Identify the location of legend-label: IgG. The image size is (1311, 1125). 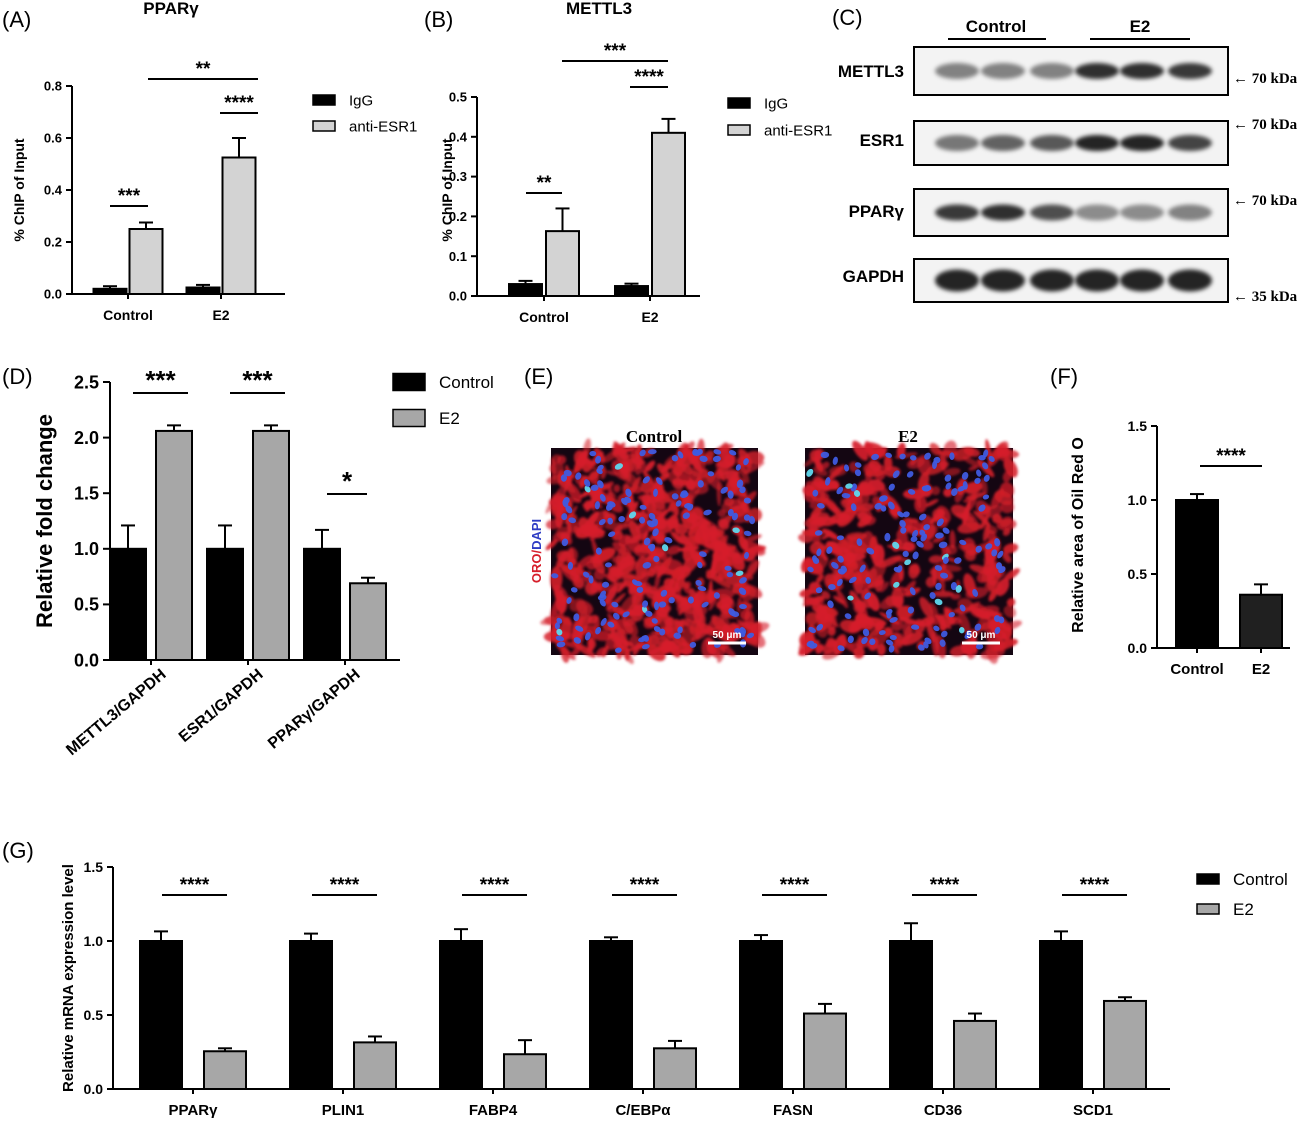
(776, 103).